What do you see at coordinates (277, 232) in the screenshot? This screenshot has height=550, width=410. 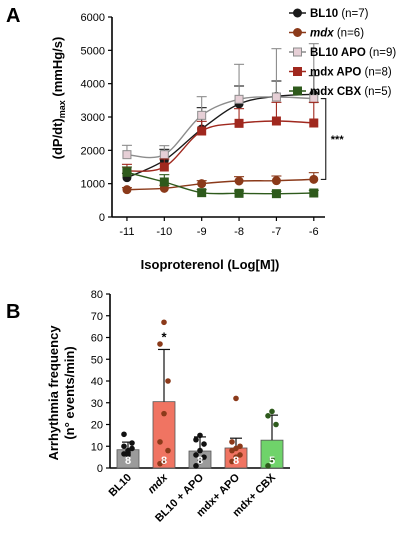 I see `panel-a-xtick-label: -7` at bounding box center [277, 232].